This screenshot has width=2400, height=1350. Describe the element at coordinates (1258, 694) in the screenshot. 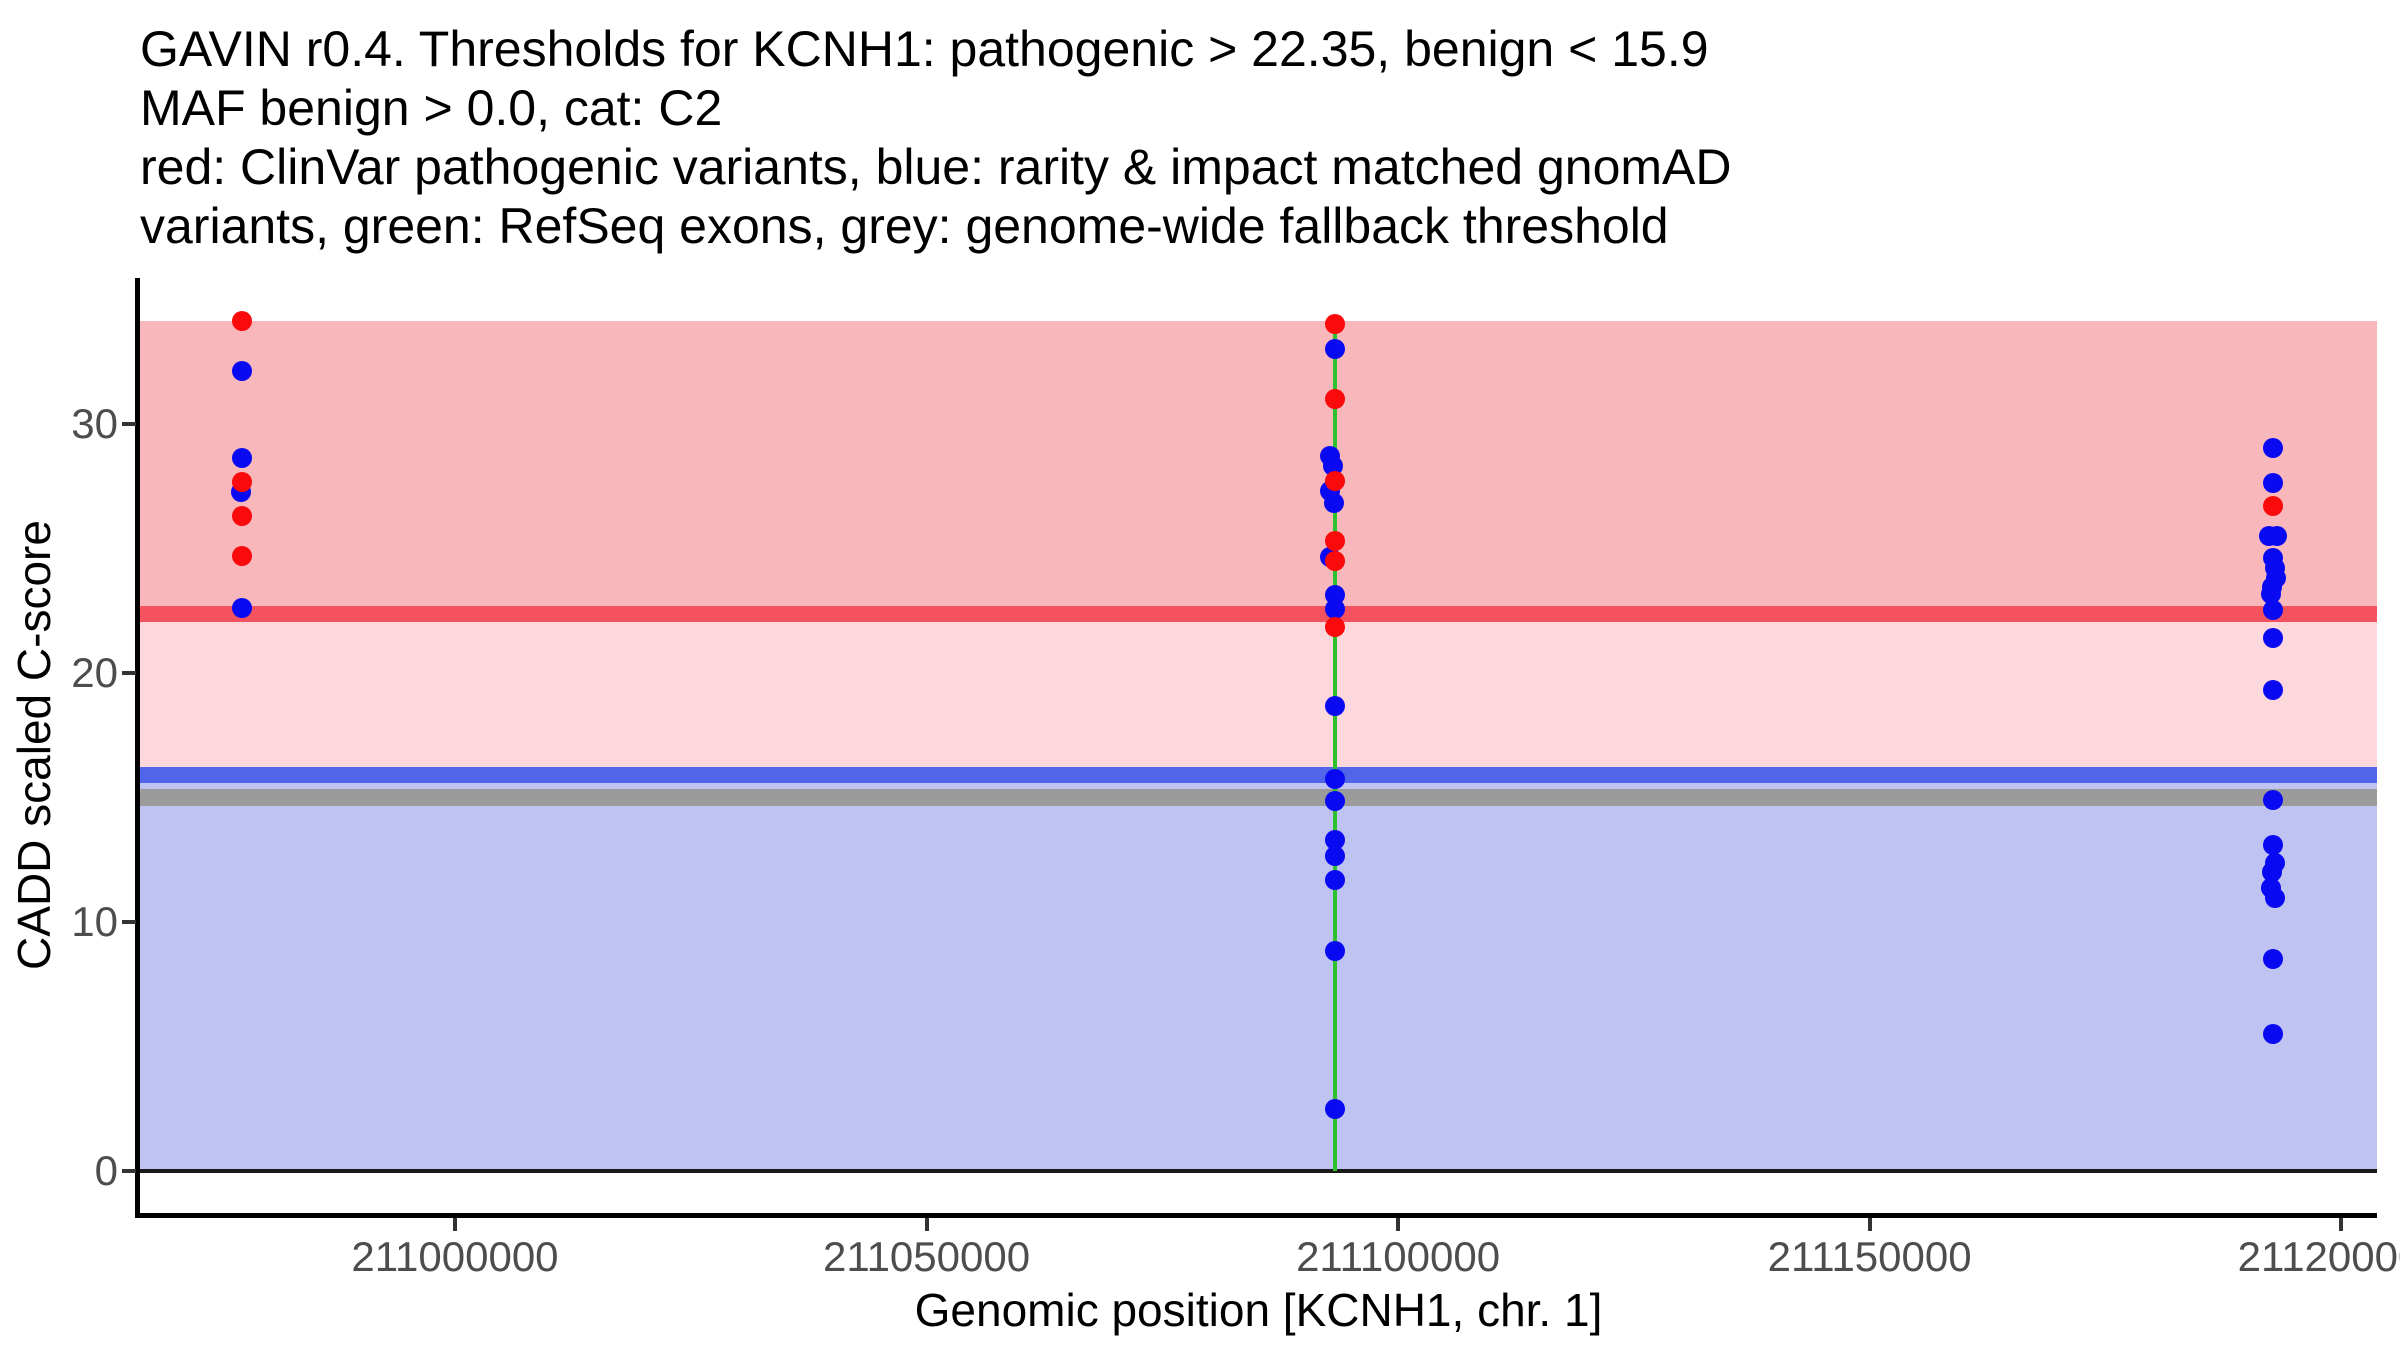

I see `intermediate-region-band` at that location.